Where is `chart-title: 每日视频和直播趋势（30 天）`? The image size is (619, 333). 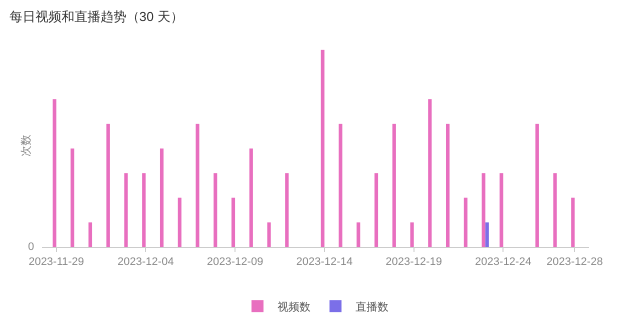 chart-title: 每日视频和直播趋势（30 天） is located at coordinates (96, 16).